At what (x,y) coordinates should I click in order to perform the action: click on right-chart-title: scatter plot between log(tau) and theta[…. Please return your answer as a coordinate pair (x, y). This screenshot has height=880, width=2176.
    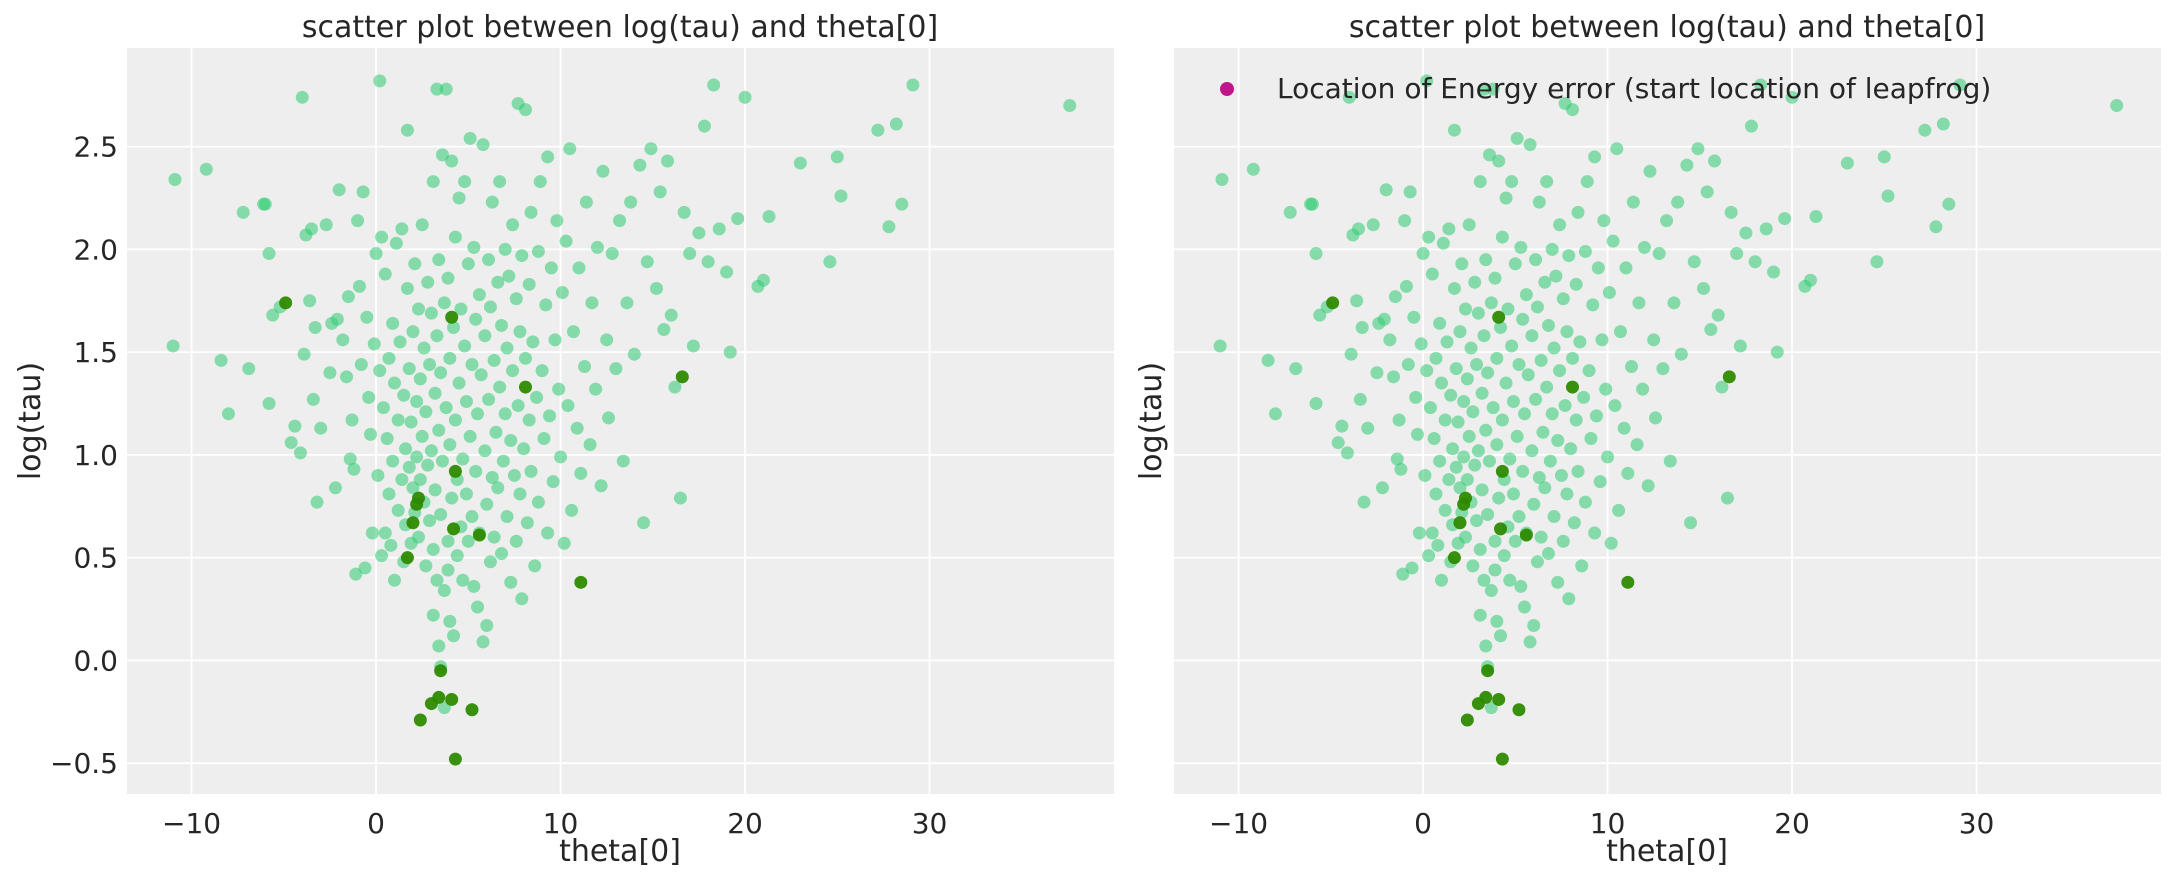
    Looking at the image, I should click on (1667, 27).